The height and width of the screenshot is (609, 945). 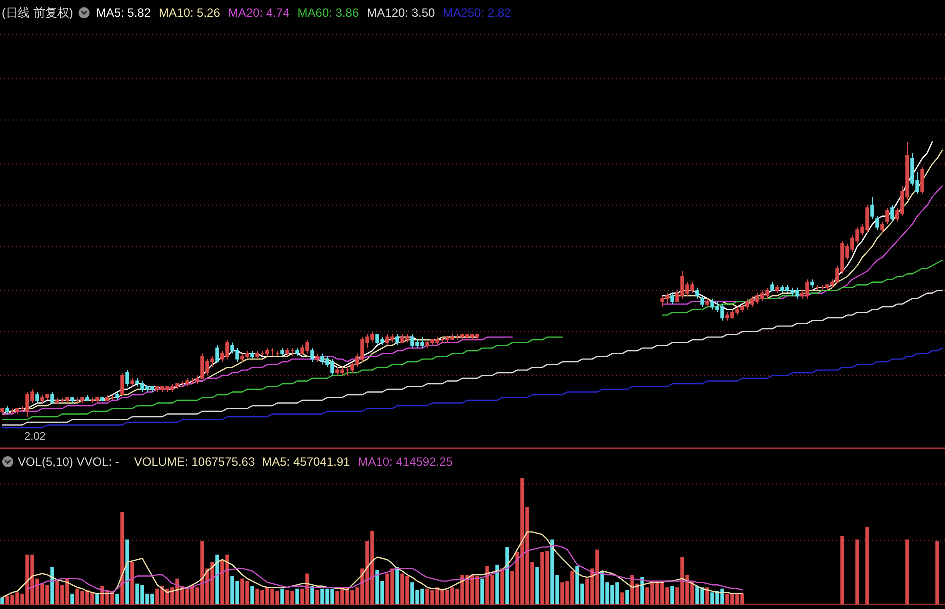 I want to click on annotation: 2.02, so click(x=35, y=437).